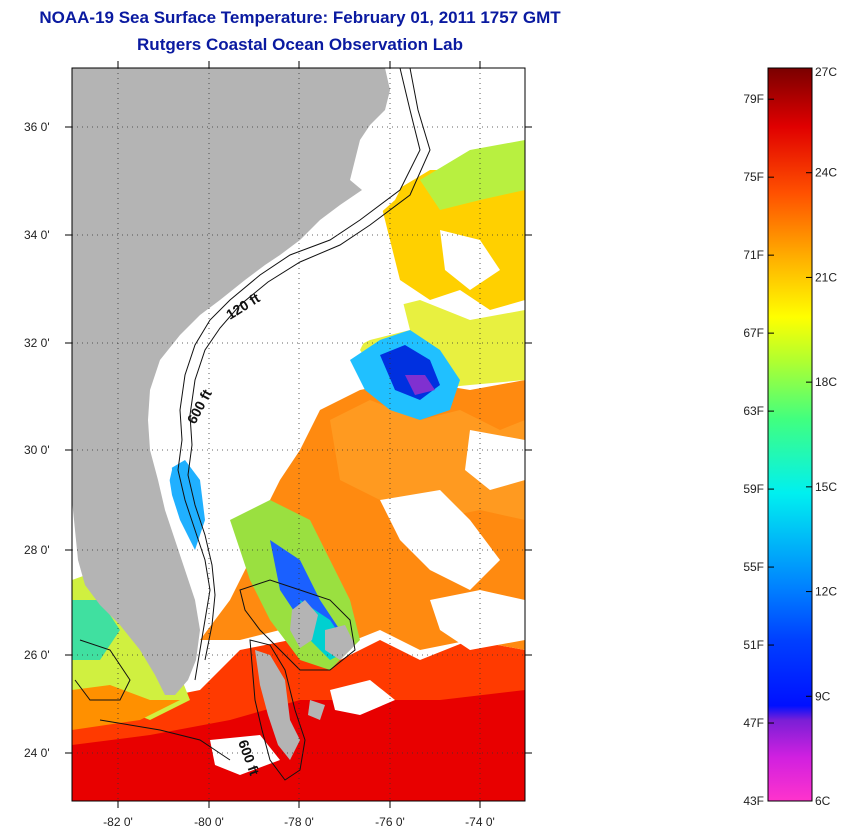 The image size is (841, 832). Describe the element at coordinates (753, 567) in the screenshot. I see `colorbar-fahrenheit-label: 55F` at that location.